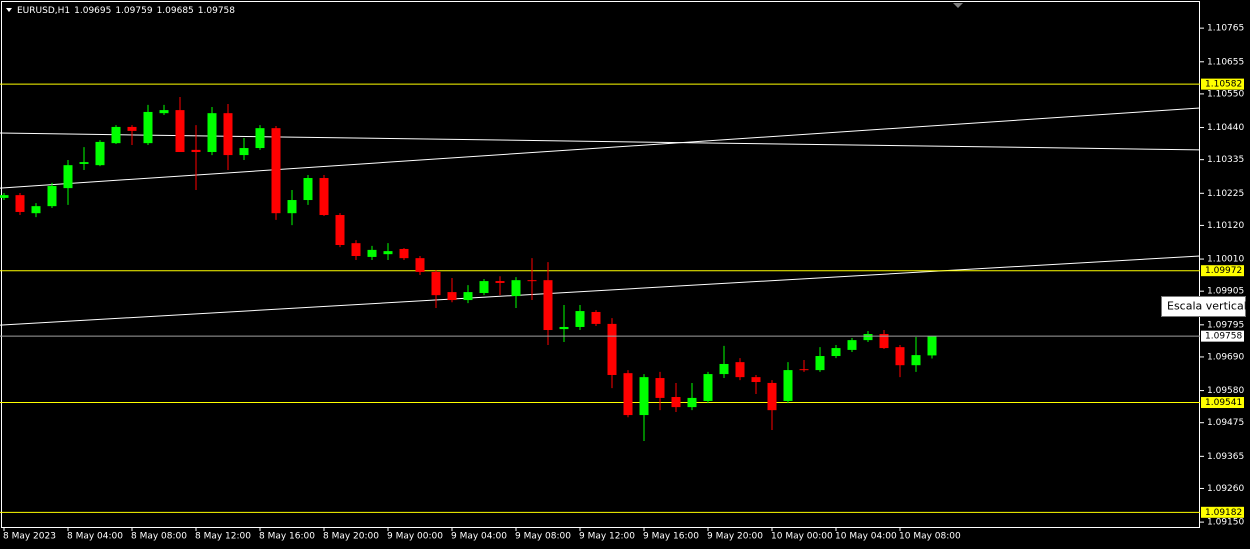  Describe the element at coordinates (1225, 523) in the screenshot. I see `y-tick-label: 1.09150` at that location.